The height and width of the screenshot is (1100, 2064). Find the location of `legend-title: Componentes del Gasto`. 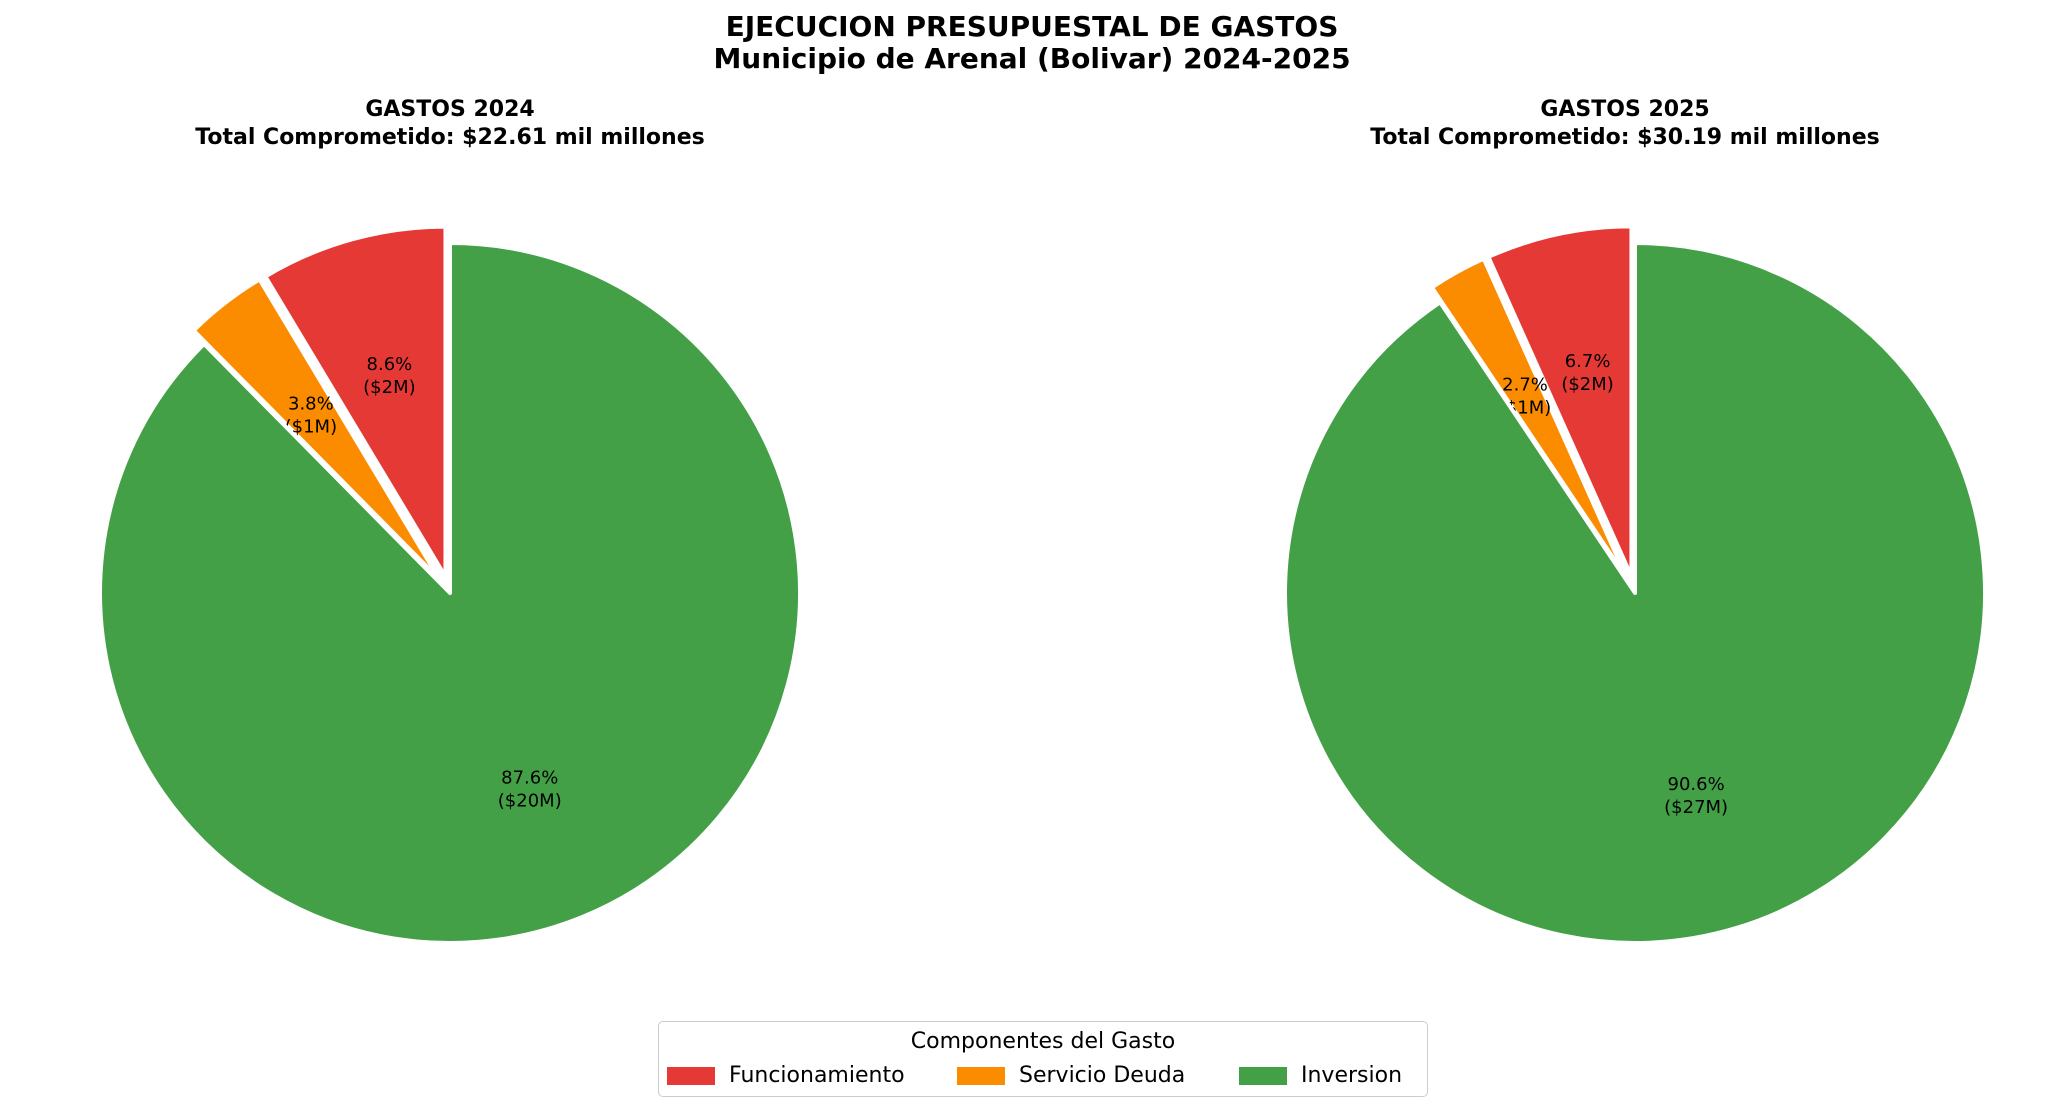

legend-title: Componentes del Gasto is located at coordinates (1043, 1041).